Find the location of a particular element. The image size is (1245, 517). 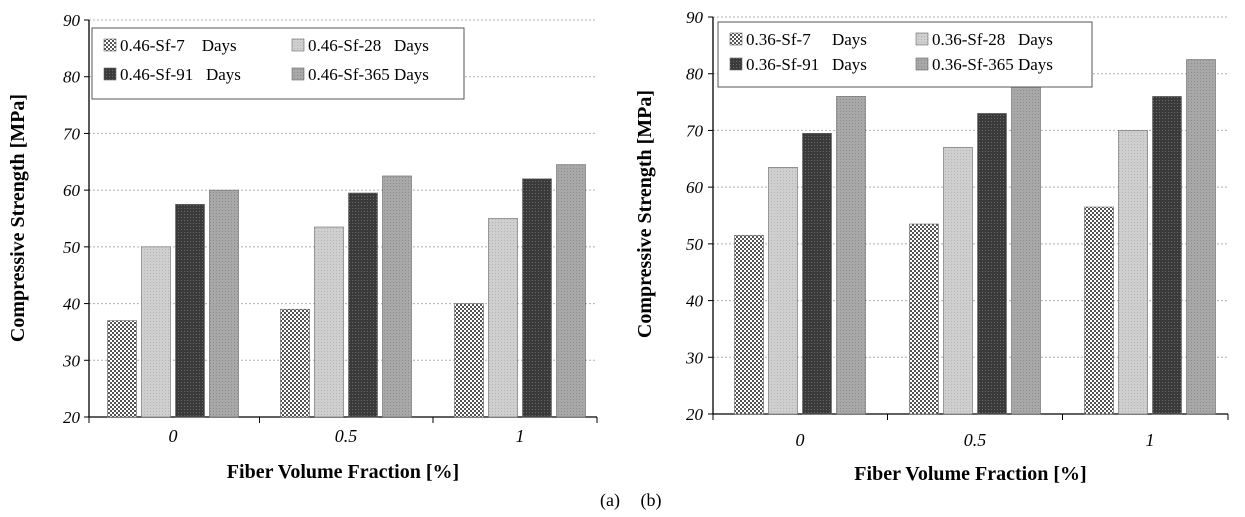

legend-label: 0.36-Sf-28 Days is located at coordinates (992, 39).